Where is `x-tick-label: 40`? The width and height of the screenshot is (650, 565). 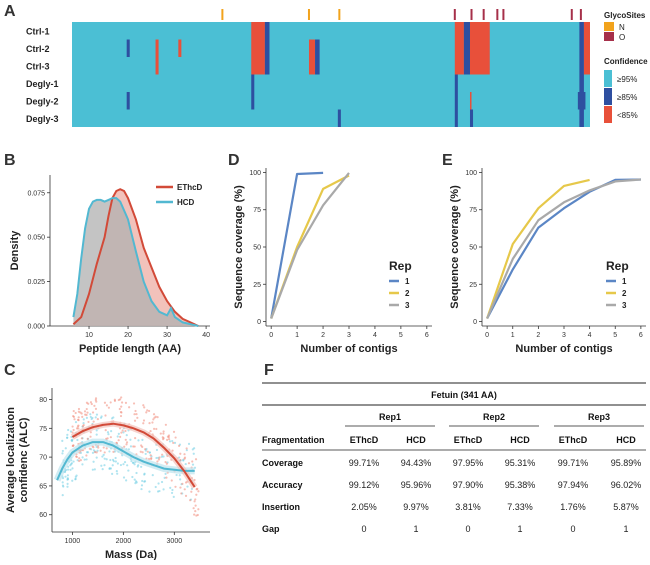 x-tick-label: 40 is located at coordinates (206, 335).